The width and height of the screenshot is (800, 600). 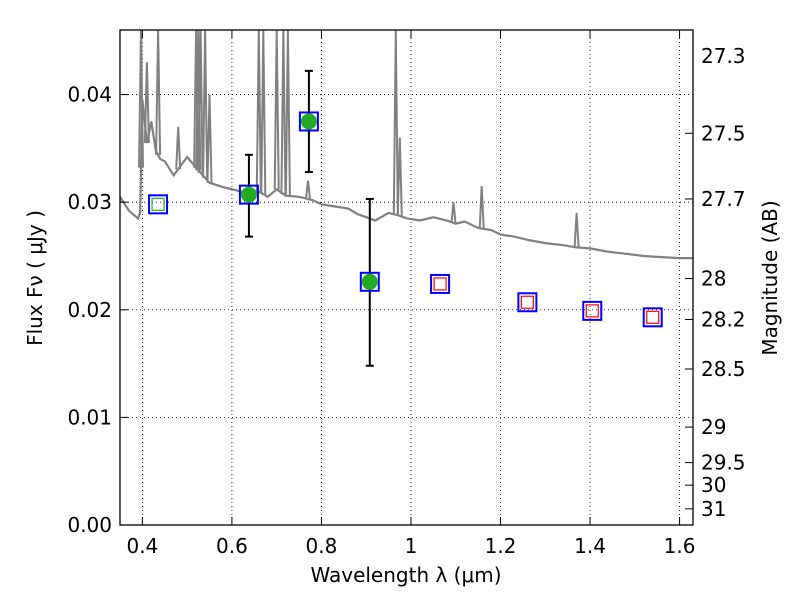 What do you see at coordinates (411, 546) in the screenshot?
I see `x-tick-label: 1` at bounding box center [411, 546].